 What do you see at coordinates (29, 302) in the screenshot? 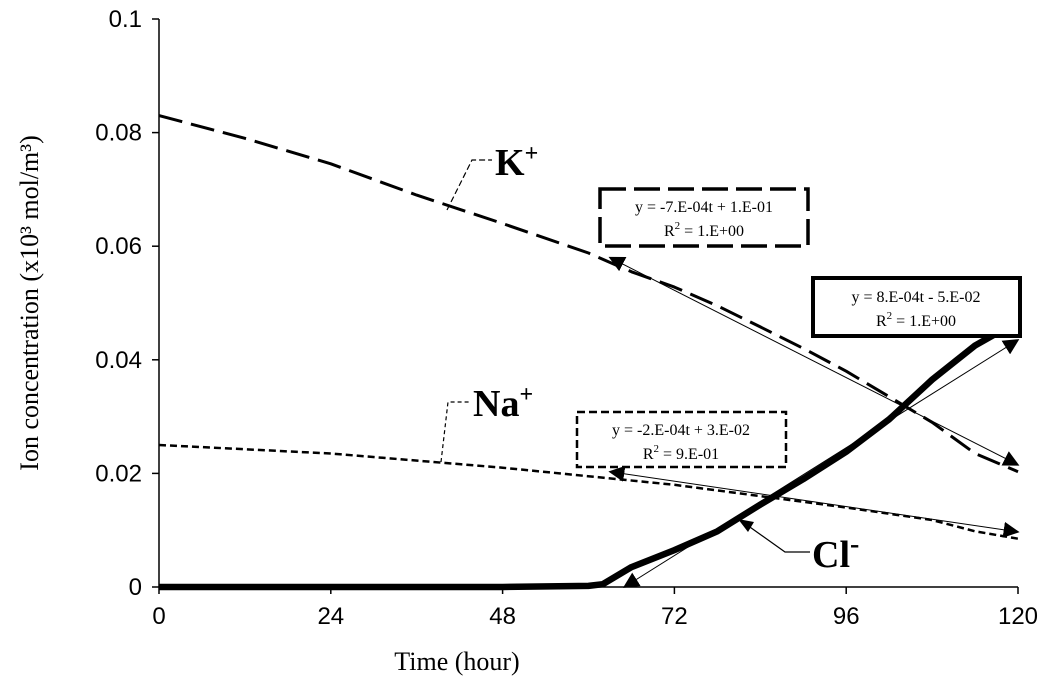
I see `y-axis-title: Ion concentration (x10³ mol/m³)` at bounding box center [29, 302].